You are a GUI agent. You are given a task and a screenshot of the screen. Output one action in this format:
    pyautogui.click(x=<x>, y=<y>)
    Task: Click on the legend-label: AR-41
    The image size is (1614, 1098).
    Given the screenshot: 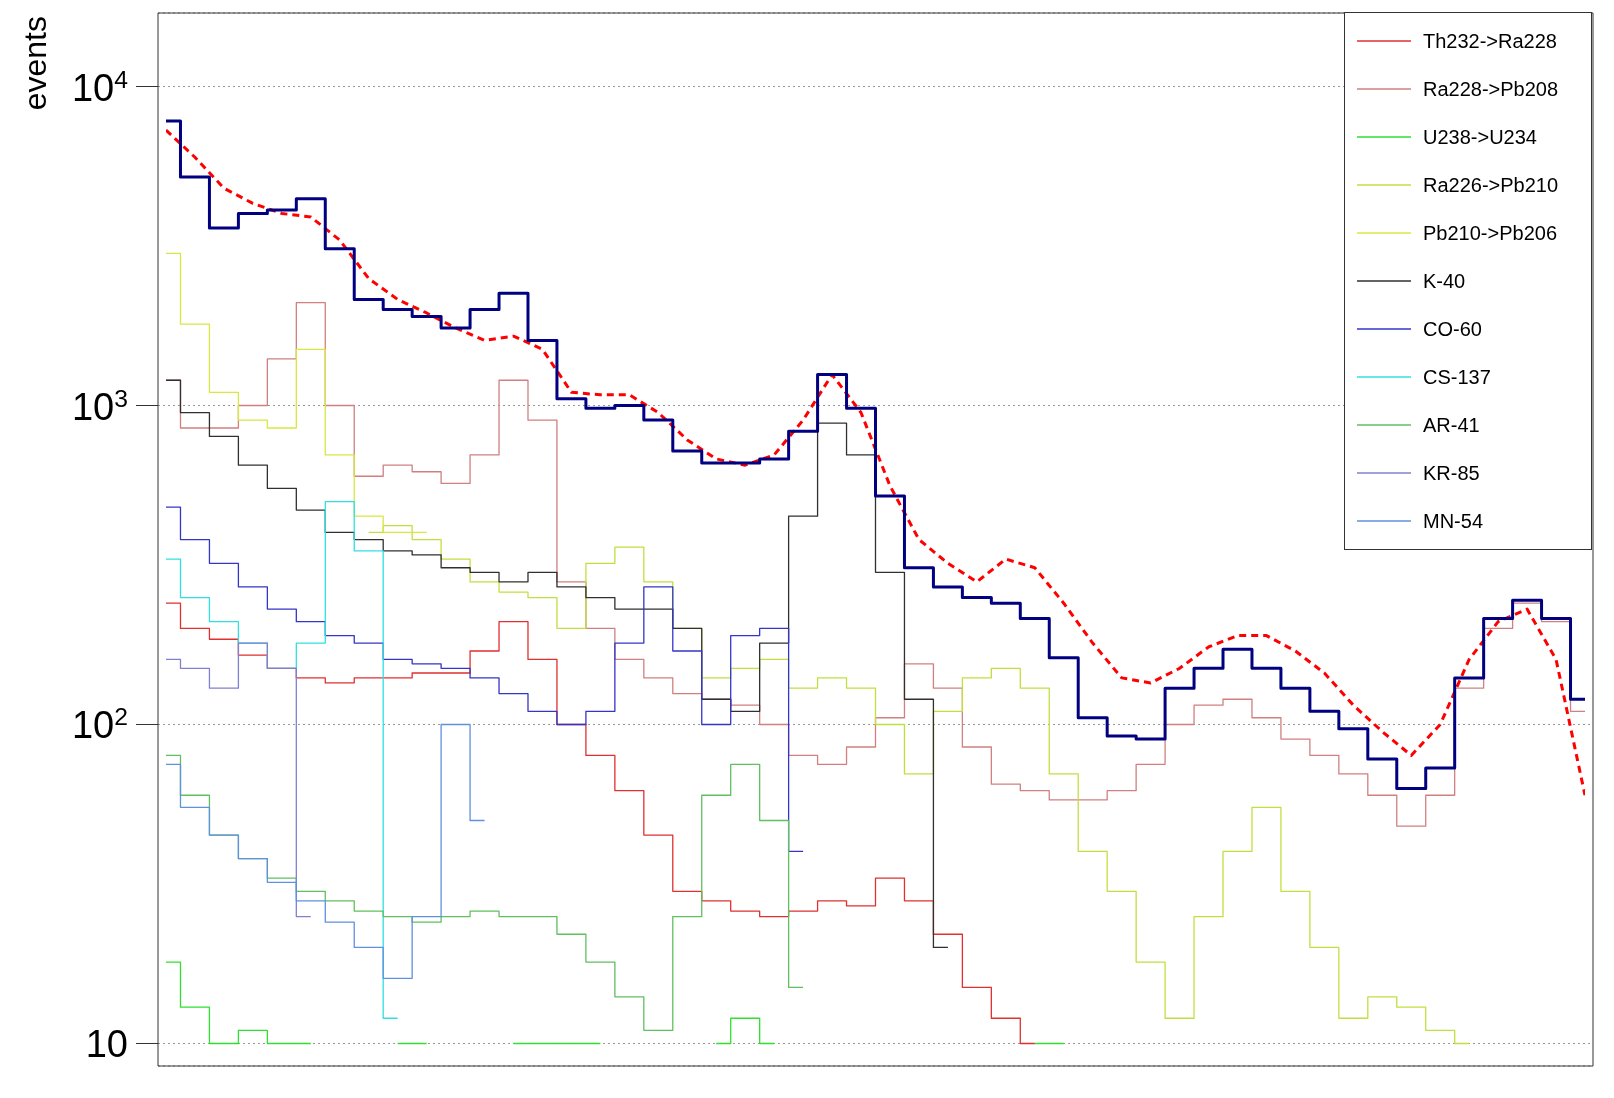 What is the action you would take?
    pyautogui.click(x=1451, y=425)
    